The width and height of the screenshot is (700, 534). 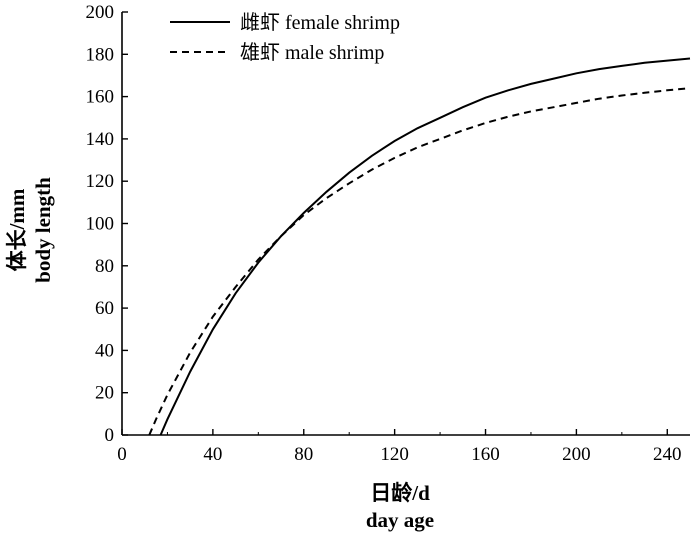 I want to click on y-tick-label: 80, so click(x=104, y=266).